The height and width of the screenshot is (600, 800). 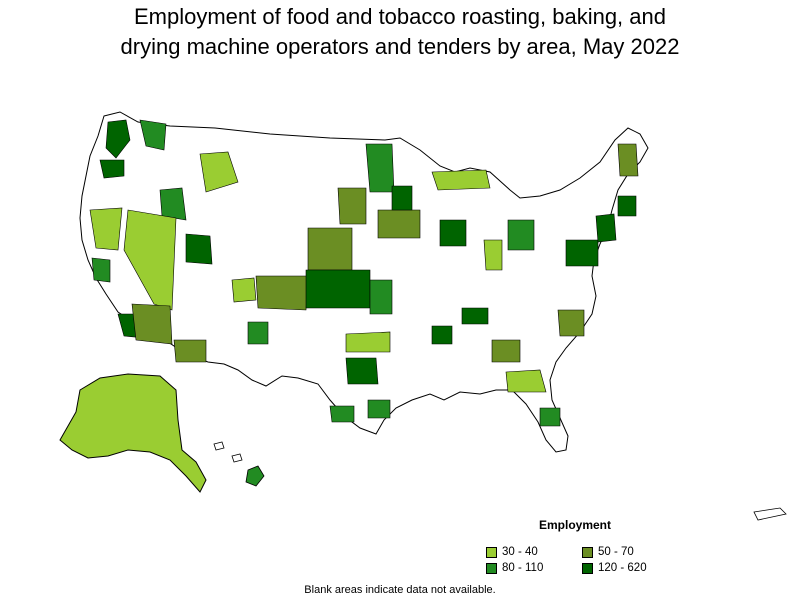 What do you see at coordinates (523, 568) in the screenshot?
I see `legend-label: 80 - 110` at bounding box center [523, 568].